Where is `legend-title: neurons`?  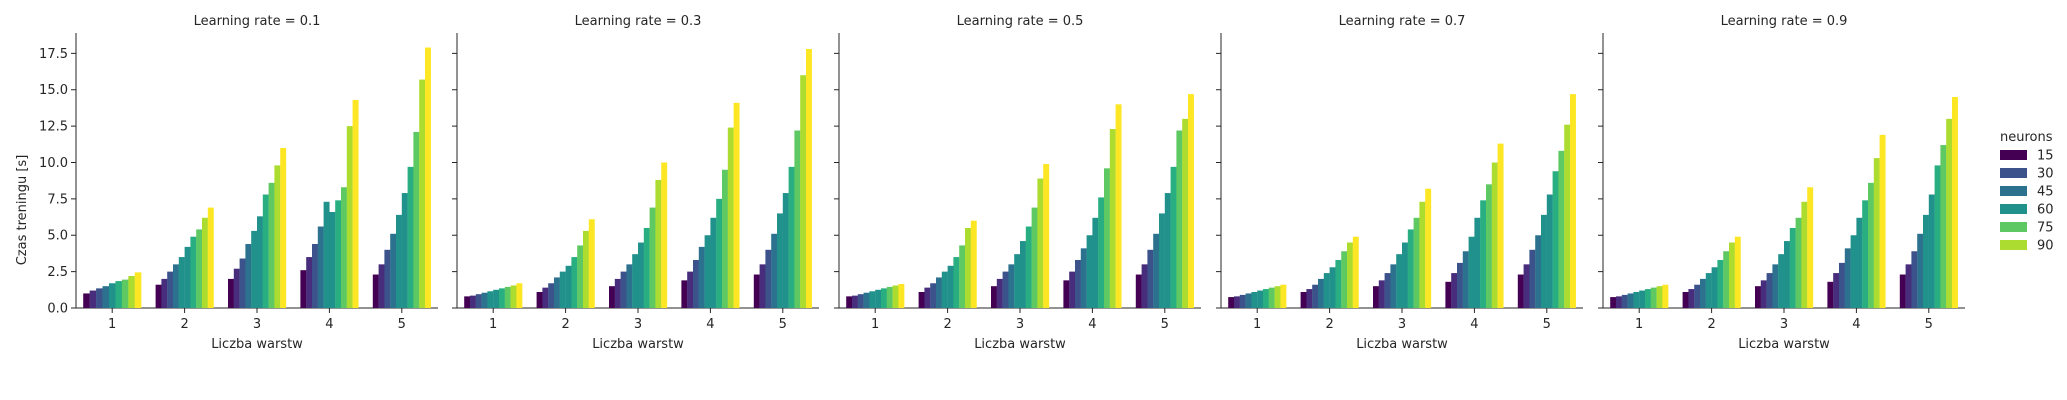
legend-title: neurons is located at coordinates (2026, 137).